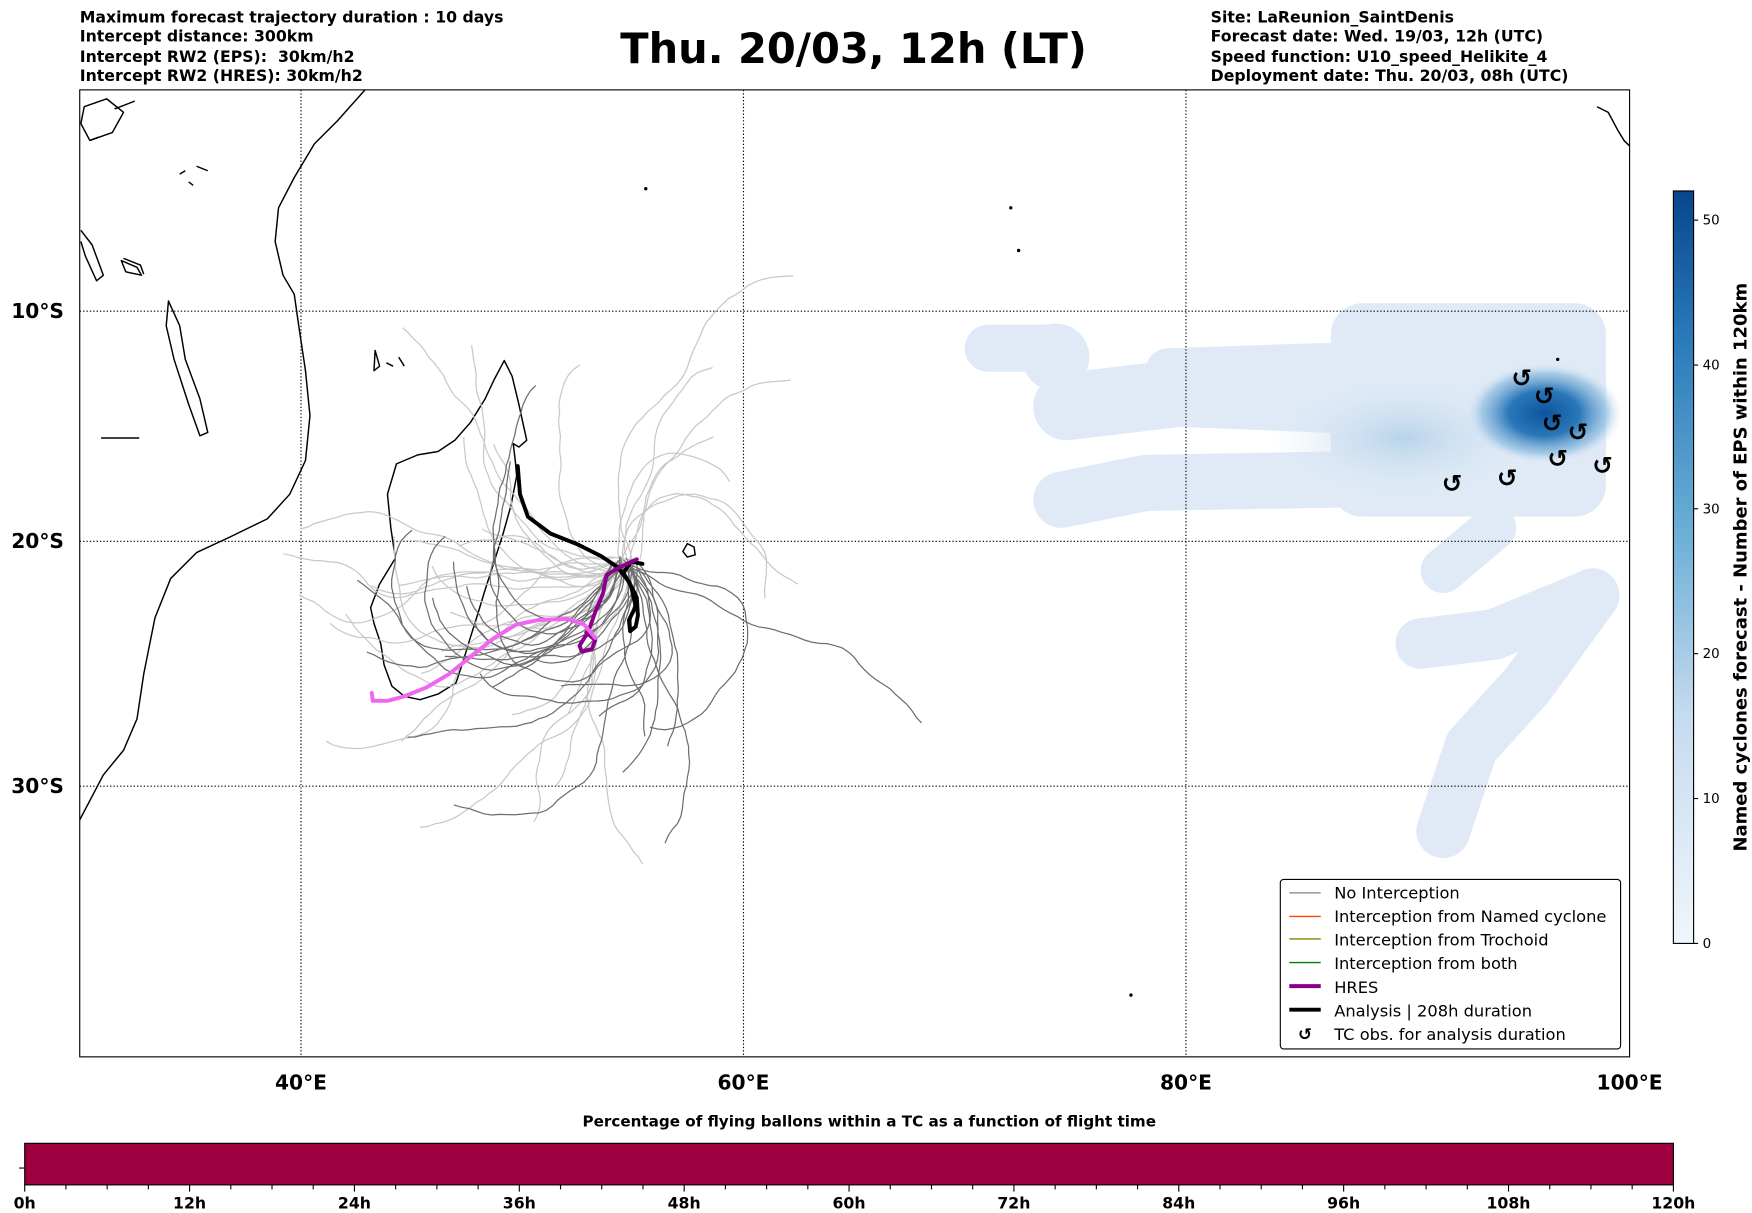 This screenshot has height=1213, width=1752. I want to click on lake-rukwa, so click(131, 267).